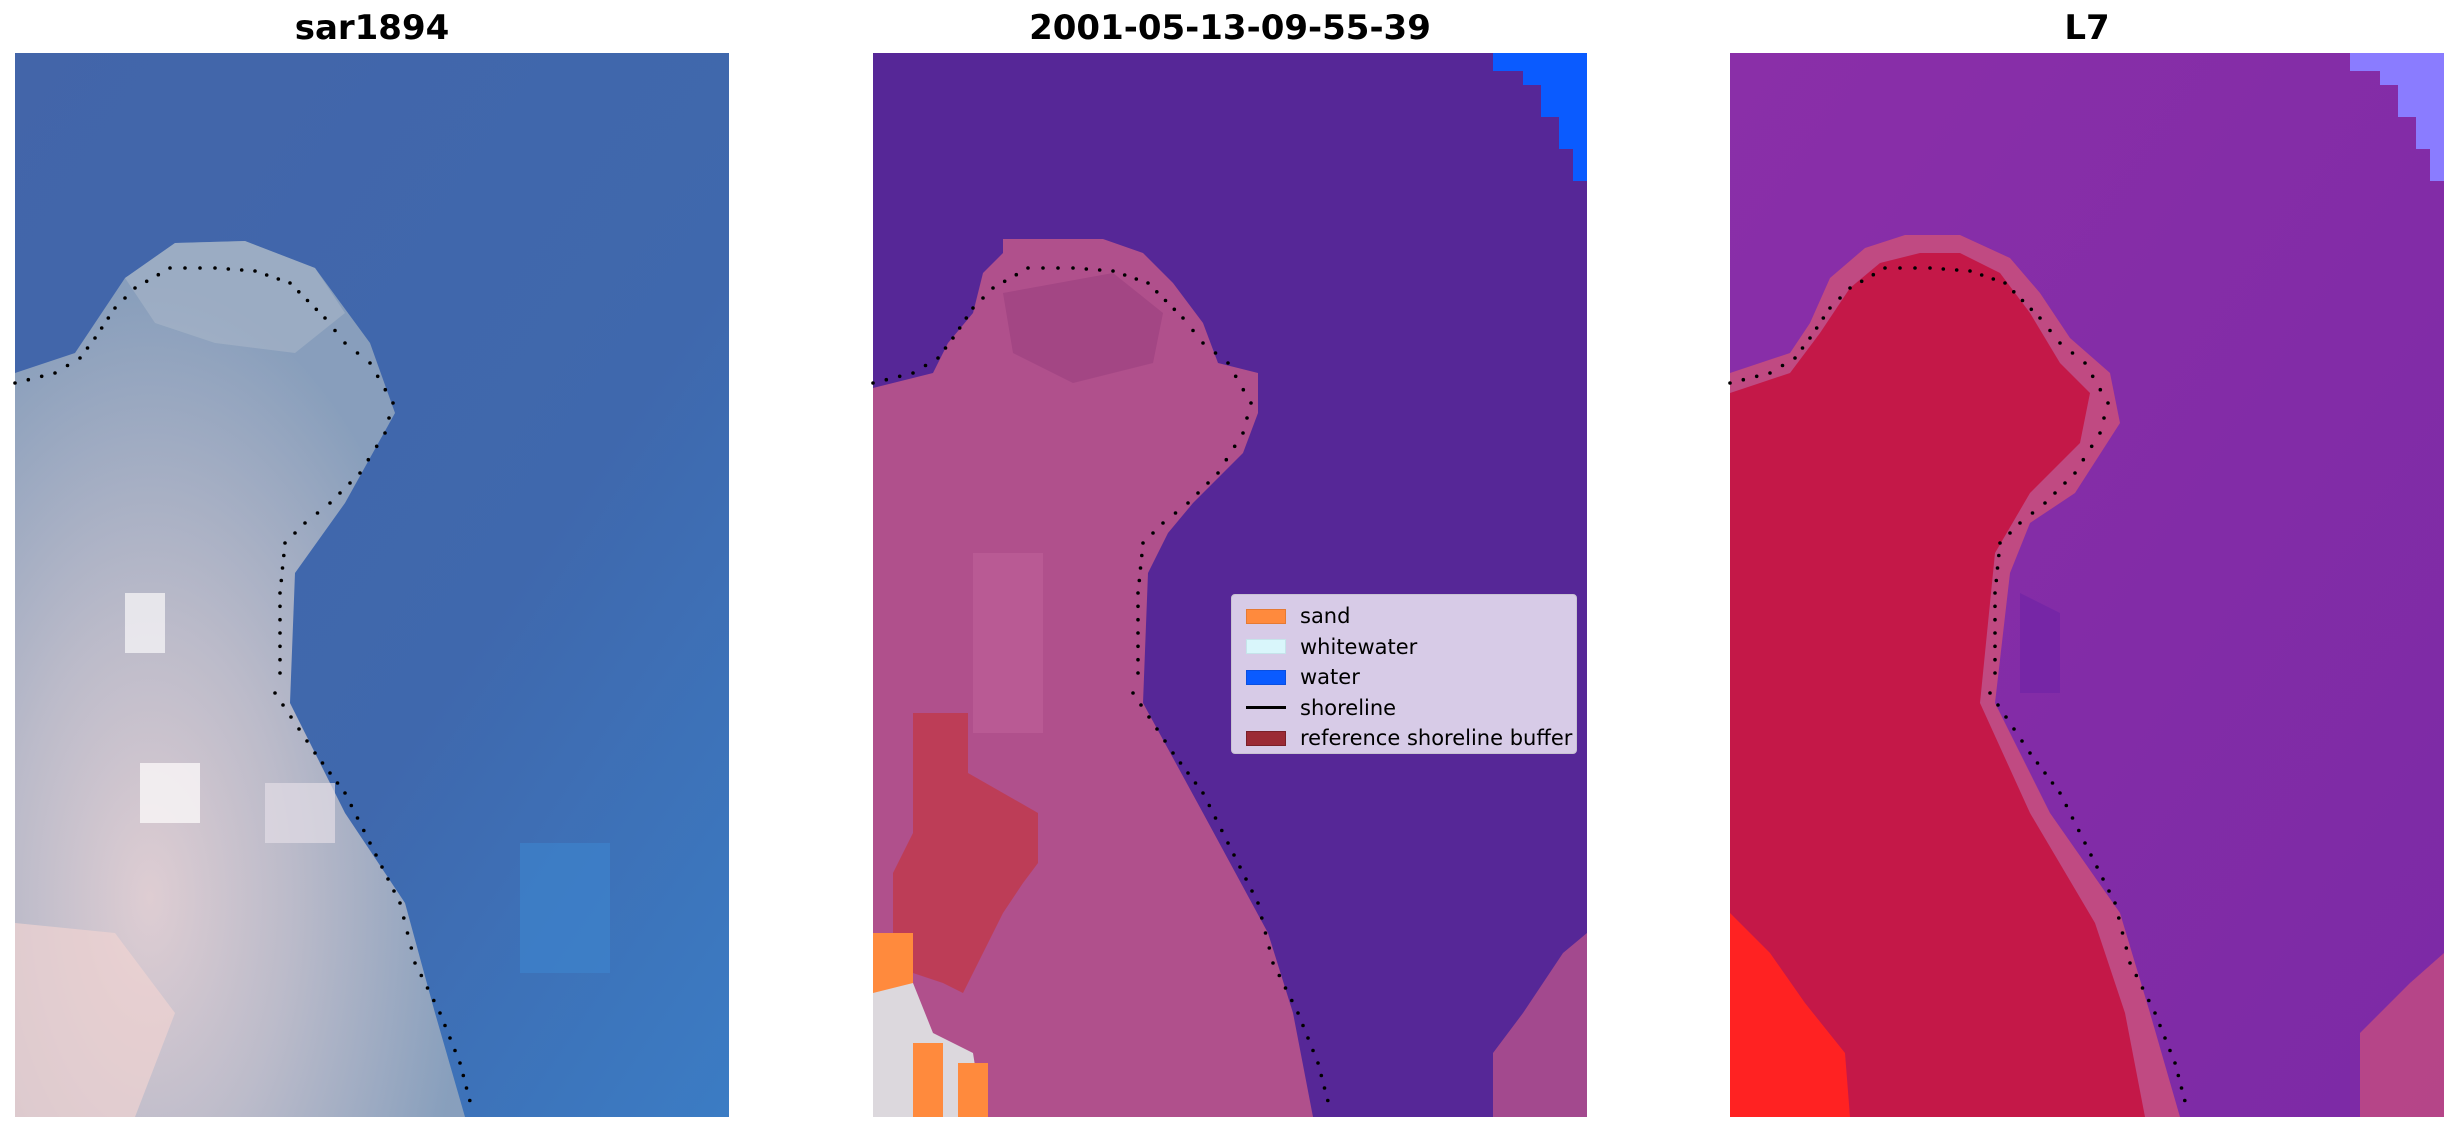 This screenshot has height=1131, width=2460. I want to click on buffer-swatch, so click(1266, 738).